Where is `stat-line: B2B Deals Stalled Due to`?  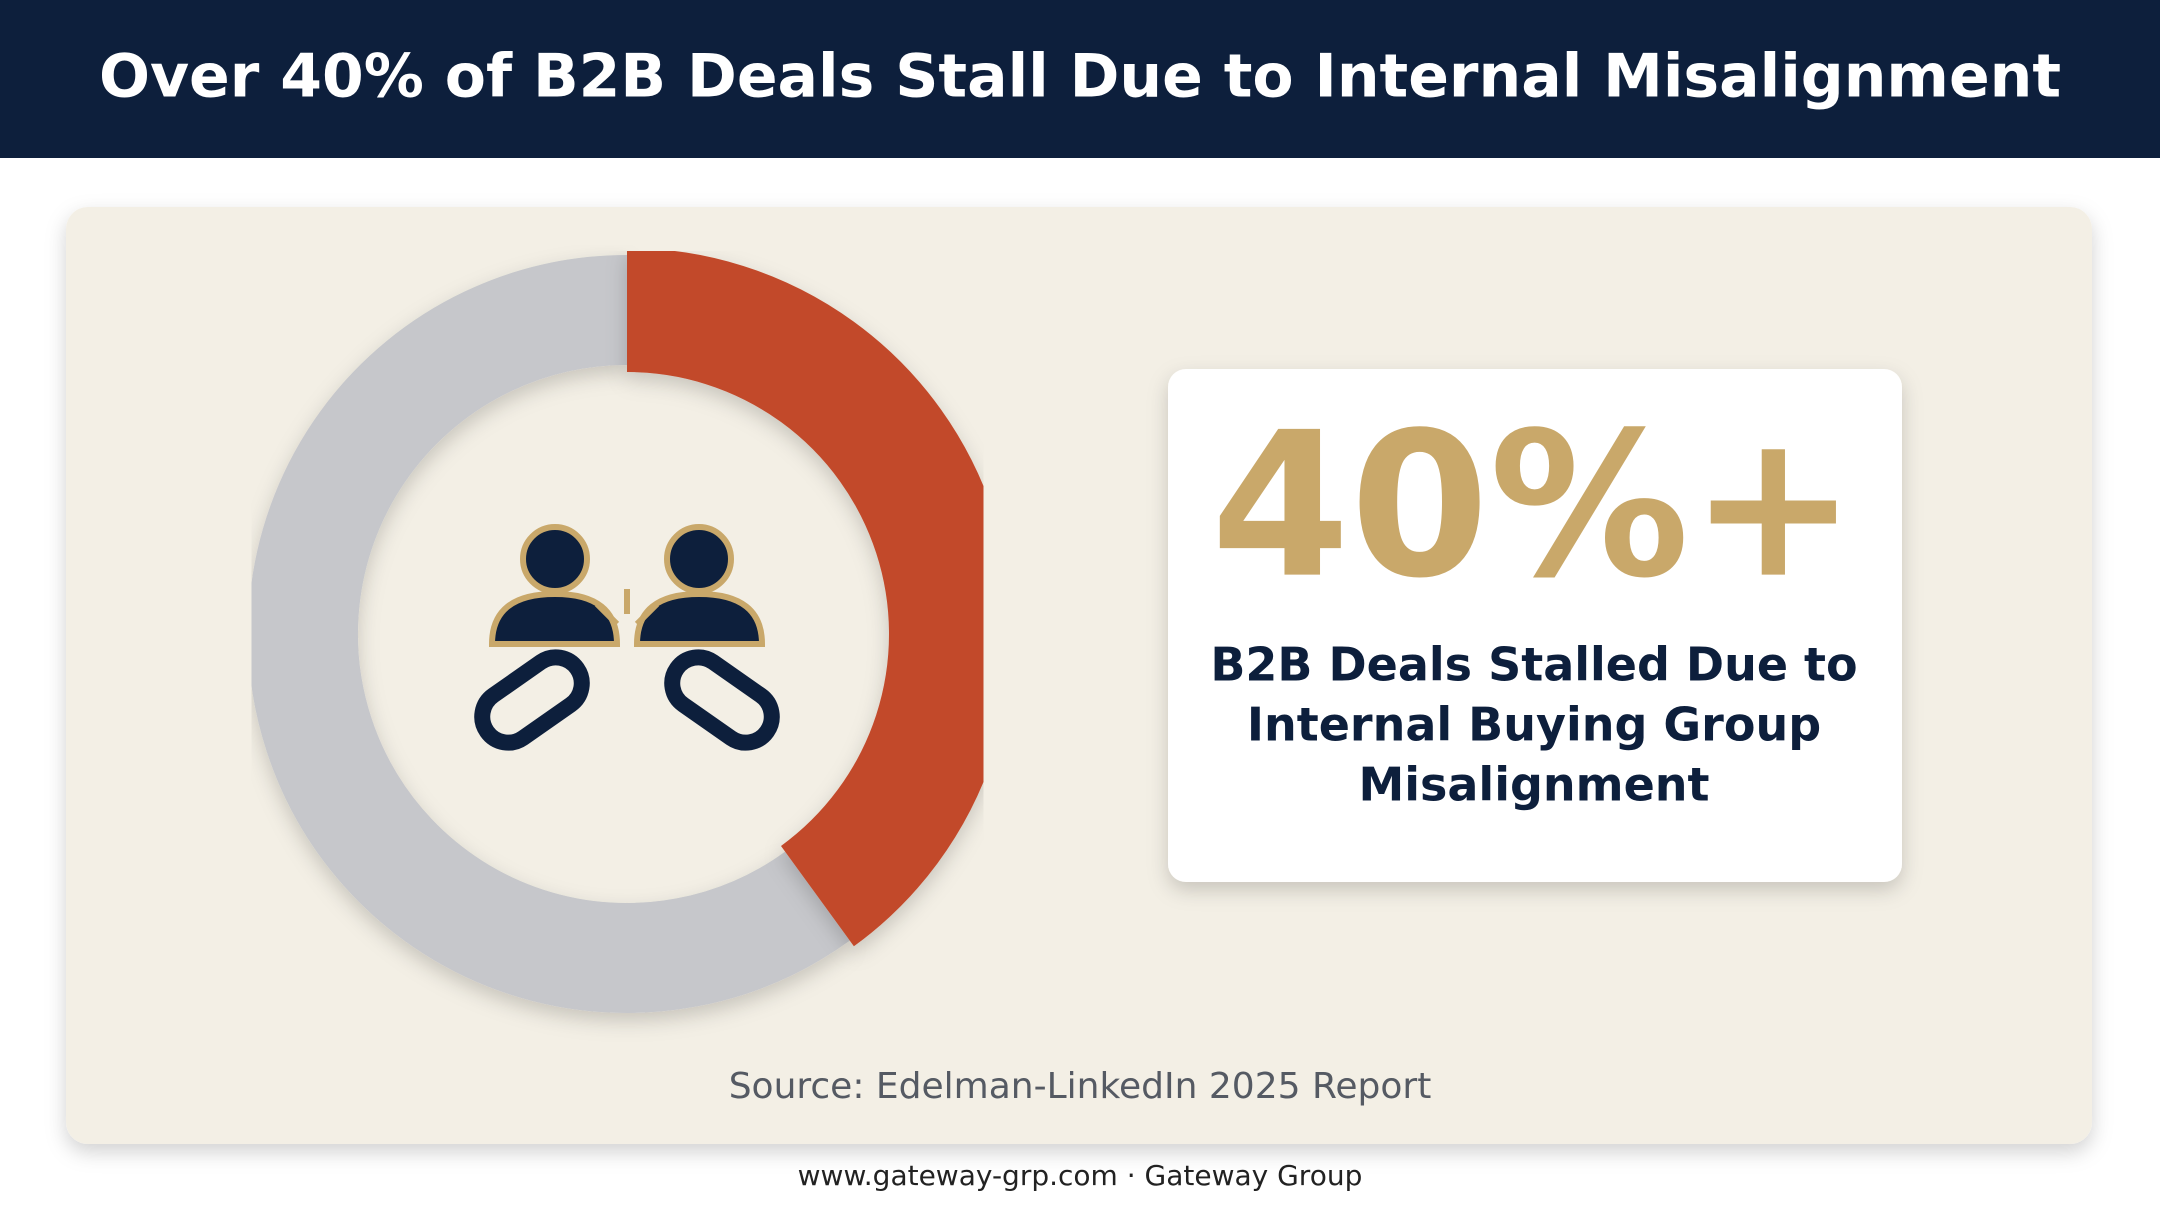 stat-line: B2B Deals Stalled Due to is located at coordinates (1533, 665).